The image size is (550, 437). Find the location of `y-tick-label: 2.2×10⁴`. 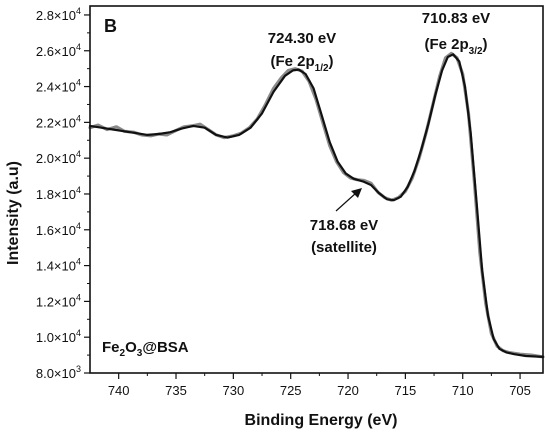

y-tick-label: 2.2×10⁴ is located at coordinates (58, 121).